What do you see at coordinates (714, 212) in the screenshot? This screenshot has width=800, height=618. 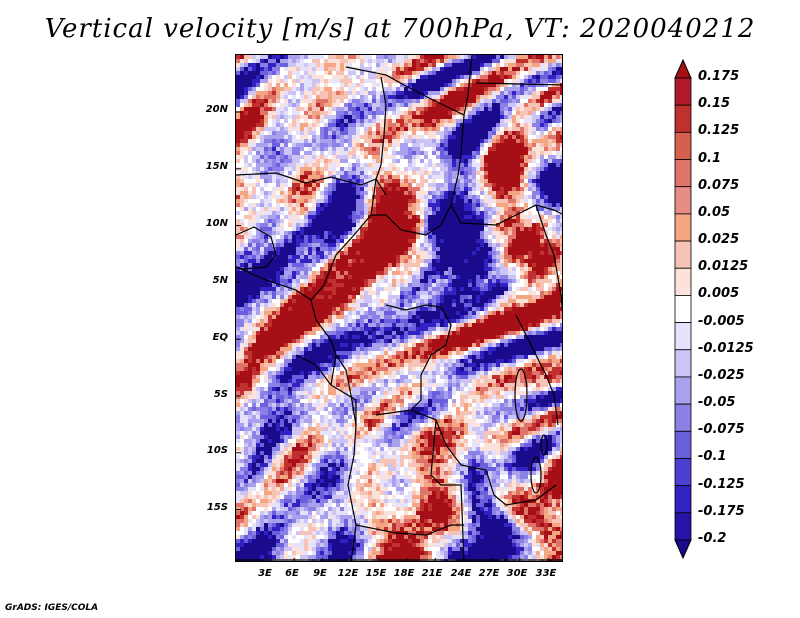 I see `colorbar-level-label: 0.05` at bounding box center [714, 212].